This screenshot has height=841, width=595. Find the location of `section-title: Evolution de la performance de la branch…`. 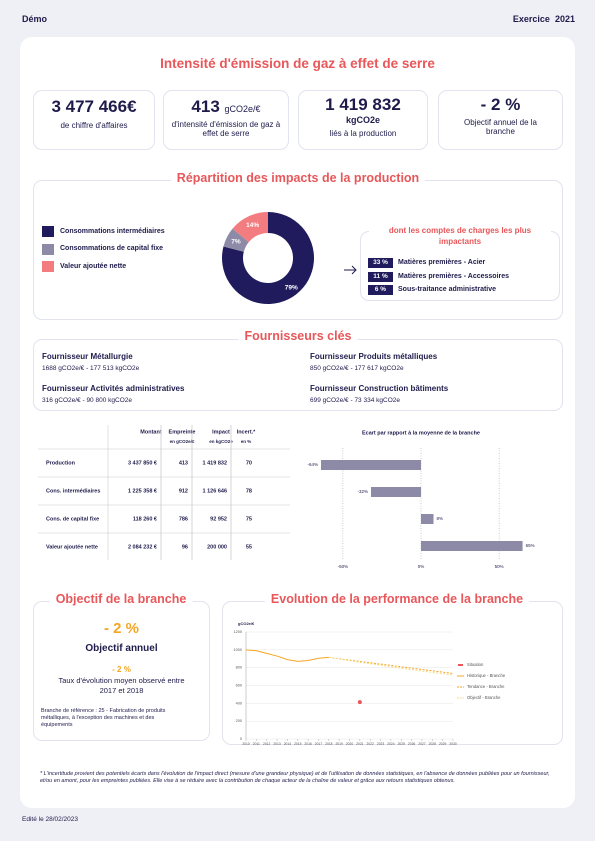

section-title: Evolution de la performance de la branch… is located at coordinates (397, 599).